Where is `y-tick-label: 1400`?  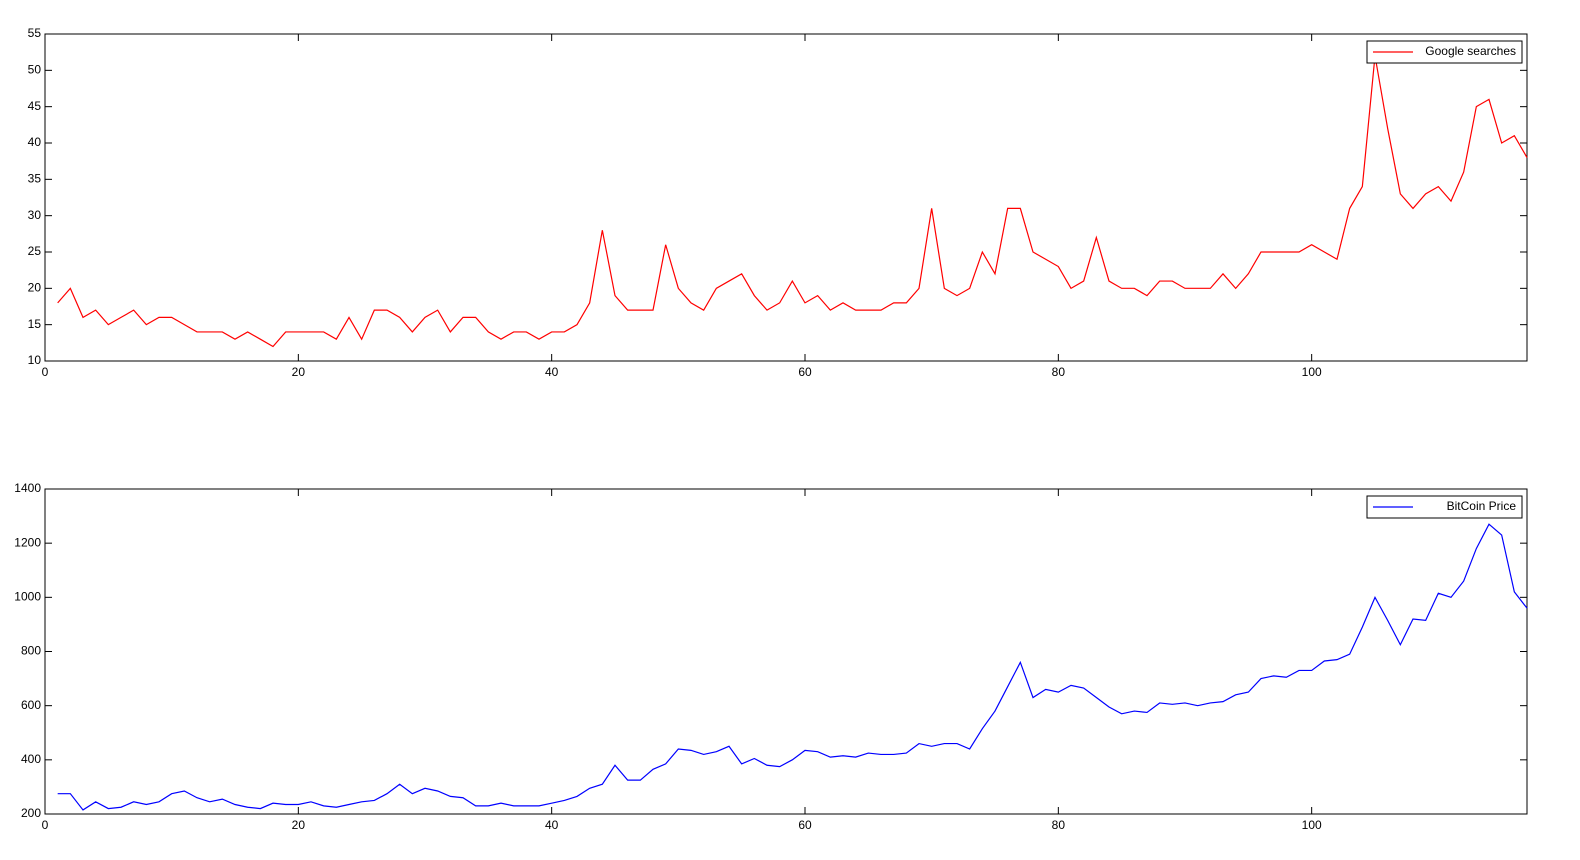 y-tick-label: 1400 is located at coordinates (27, 488).